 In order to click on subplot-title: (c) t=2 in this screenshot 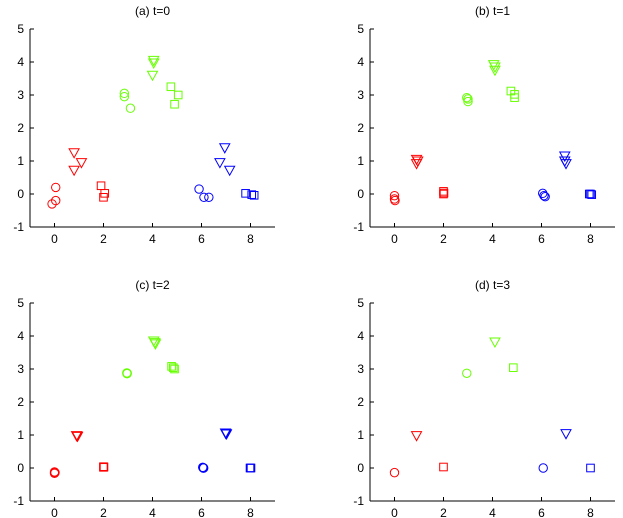, I will do `click(152, 285)`.